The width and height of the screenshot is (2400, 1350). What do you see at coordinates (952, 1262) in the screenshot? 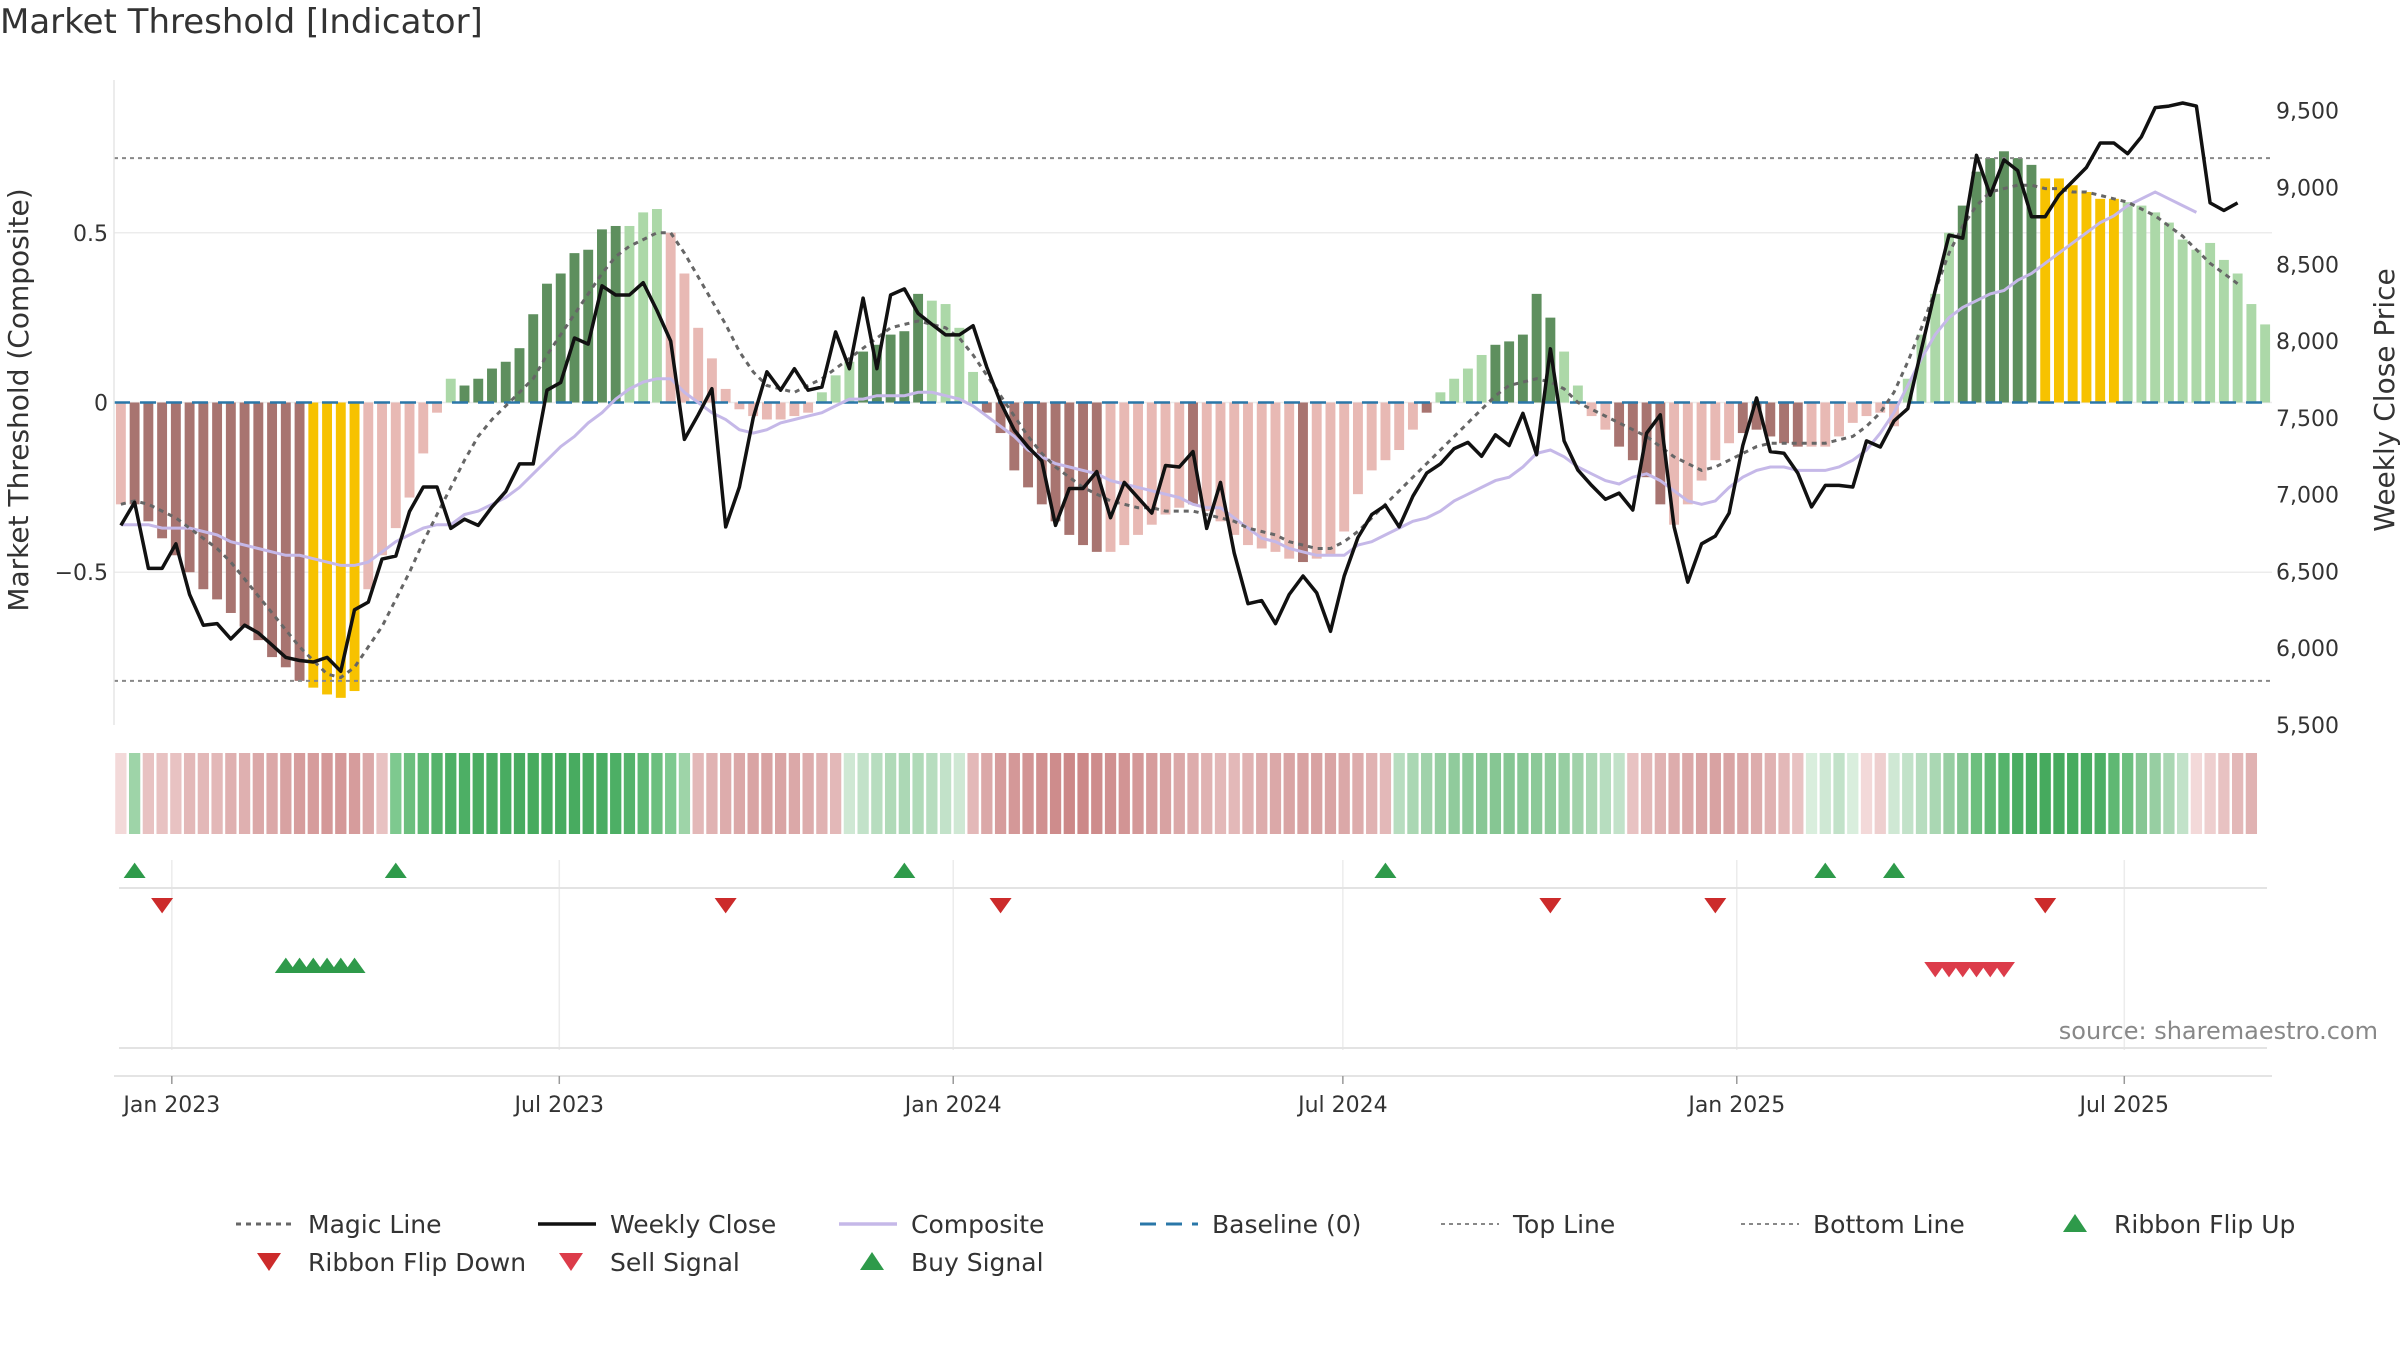
I see `legend-item: Buy Signal` at bounding box center [952, 1262].